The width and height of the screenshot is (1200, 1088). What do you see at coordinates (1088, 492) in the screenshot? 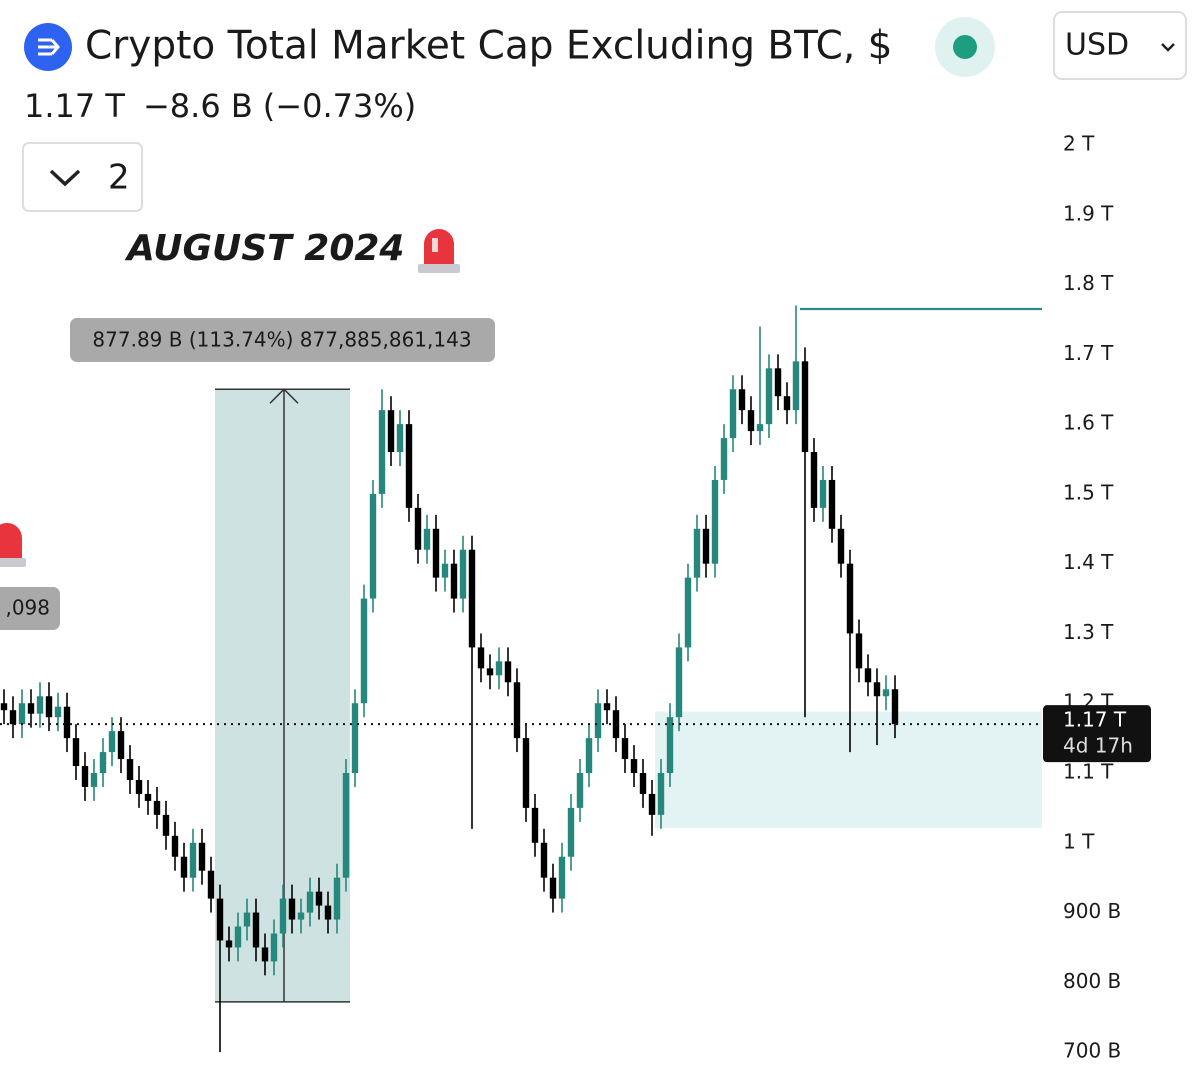
I see `y-tick-label: 1.5 T` at bounding box center [1088, 492].